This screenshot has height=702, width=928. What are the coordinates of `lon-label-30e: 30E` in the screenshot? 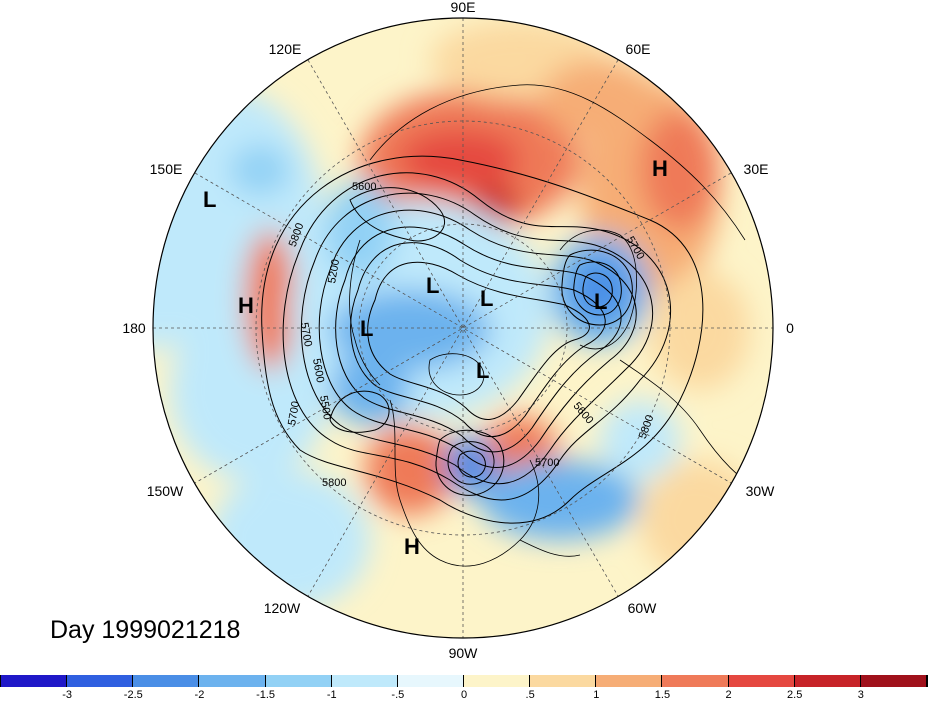 It's located at (756, 169).